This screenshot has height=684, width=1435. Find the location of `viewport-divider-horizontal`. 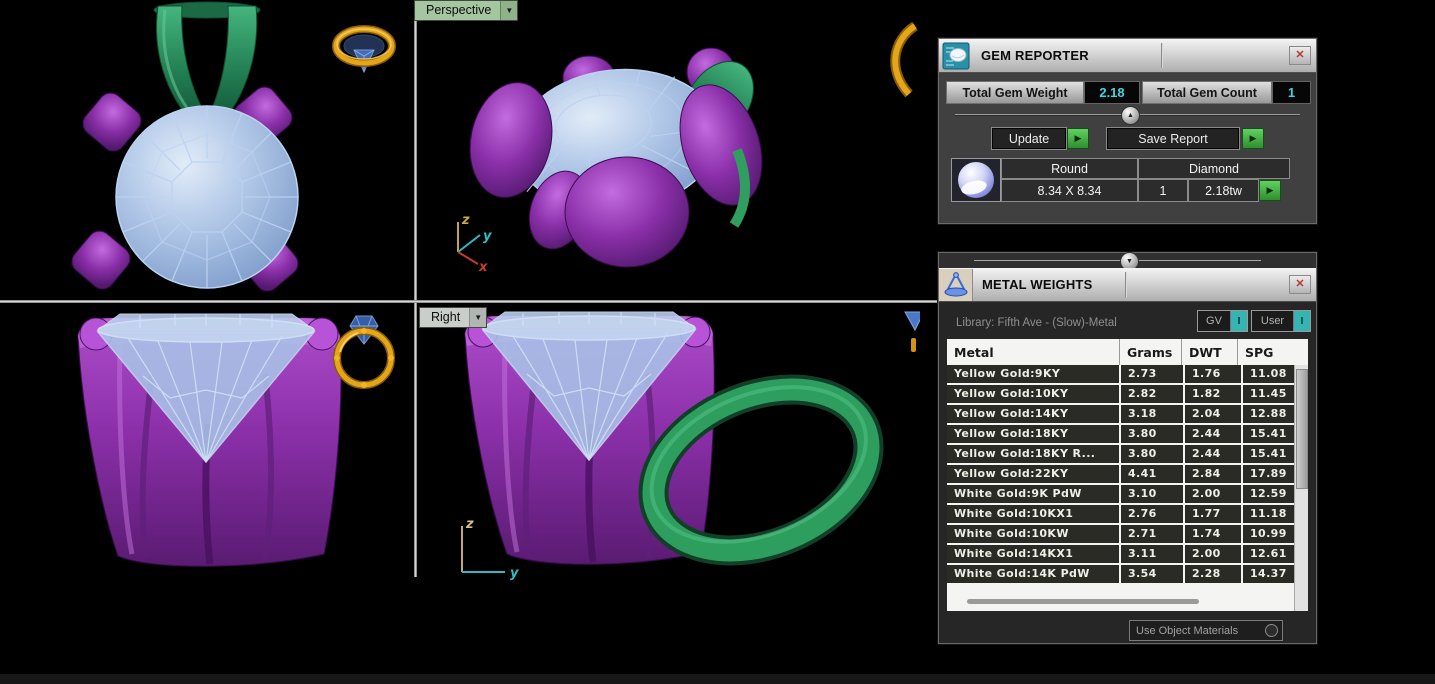

viewport-divider-horizontal is located at coordinates (468, 301).